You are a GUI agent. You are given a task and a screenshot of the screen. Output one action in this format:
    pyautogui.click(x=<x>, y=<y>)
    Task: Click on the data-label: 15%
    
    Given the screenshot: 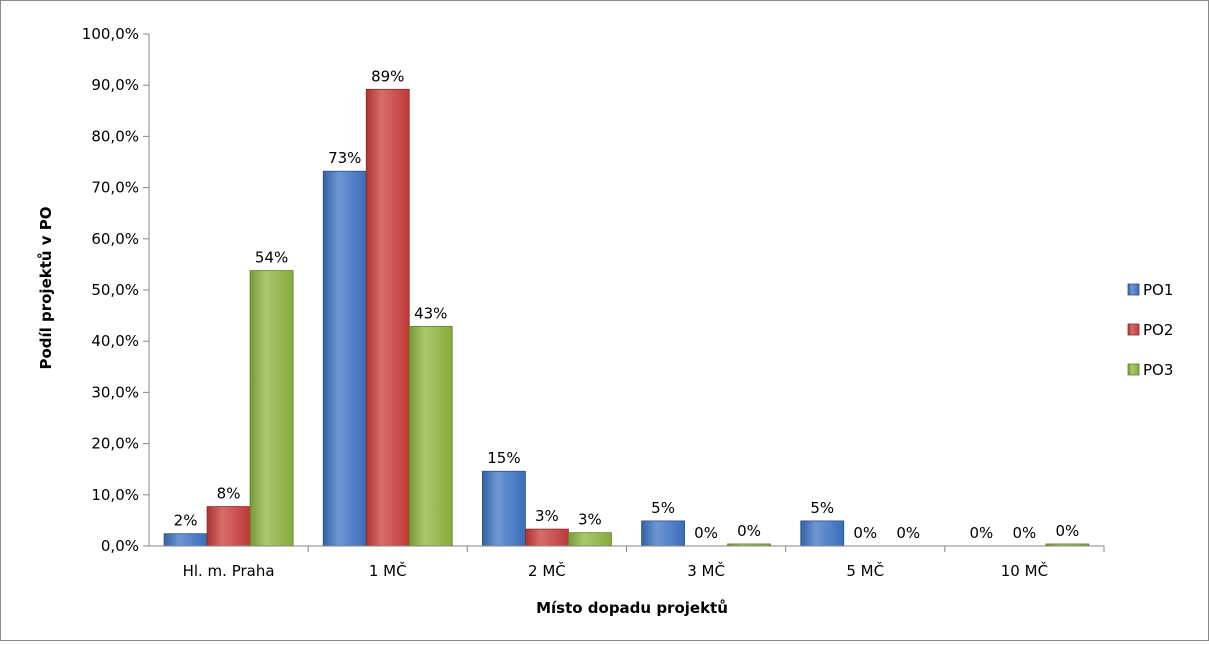 What is the action you would take?
    pyautogui.click(x=503, y=458)
    